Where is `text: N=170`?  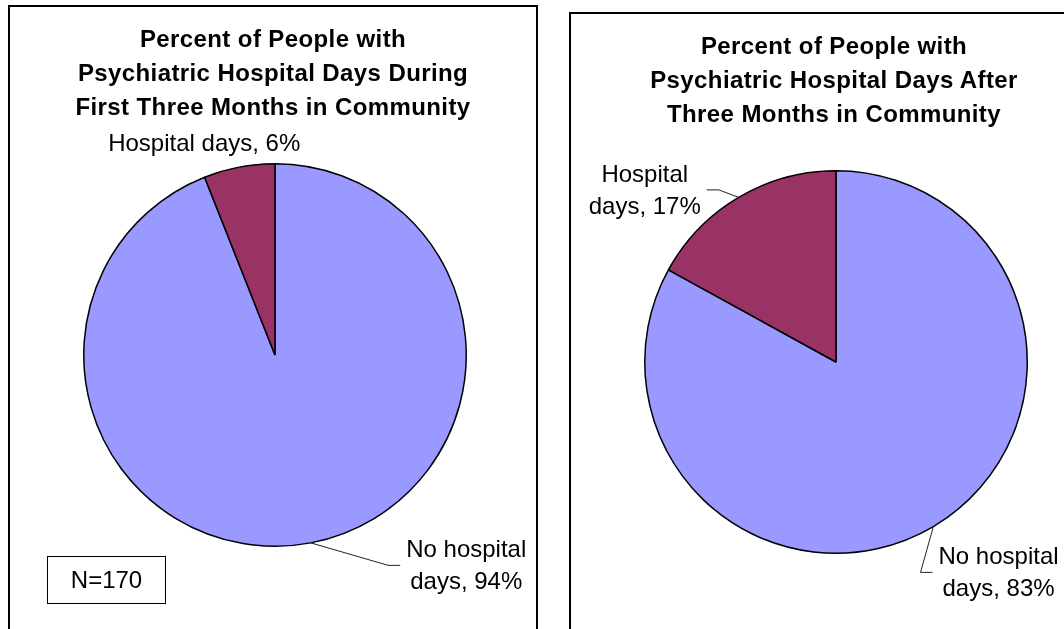 text: N=170 is located at coordinates (106, 580).